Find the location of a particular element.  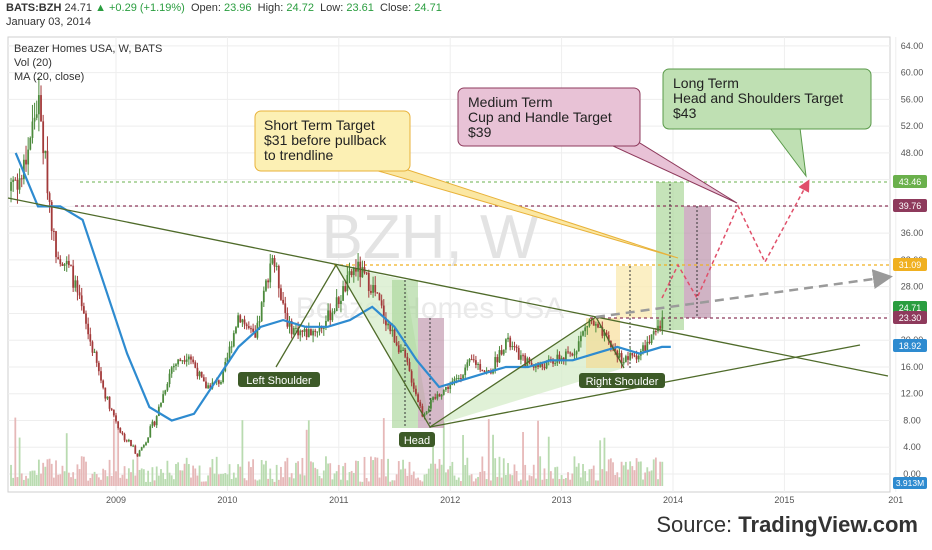

projected-path is located at coordinates (735, 239).